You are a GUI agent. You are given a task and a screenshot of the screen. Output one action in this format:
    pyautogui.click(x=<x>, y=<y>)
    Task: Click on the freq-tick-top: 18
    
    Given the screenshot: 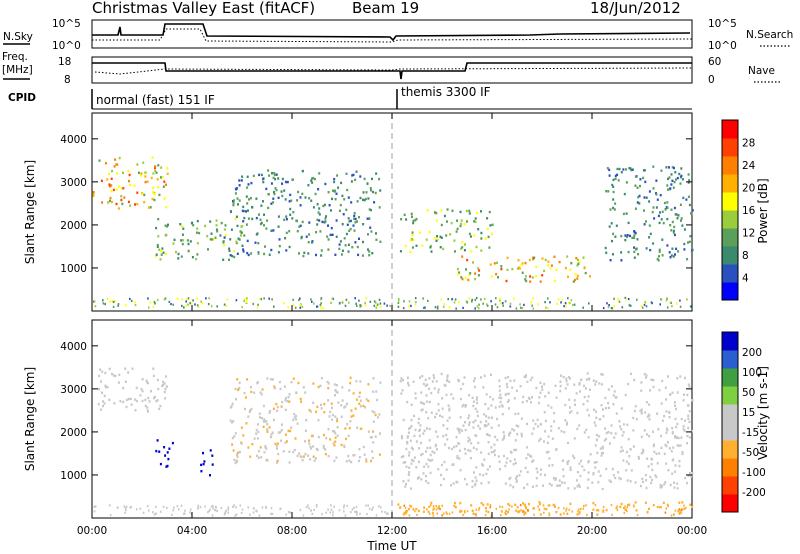 What is the action you would take?
    pyautogui.click(x=64, y=62)
    